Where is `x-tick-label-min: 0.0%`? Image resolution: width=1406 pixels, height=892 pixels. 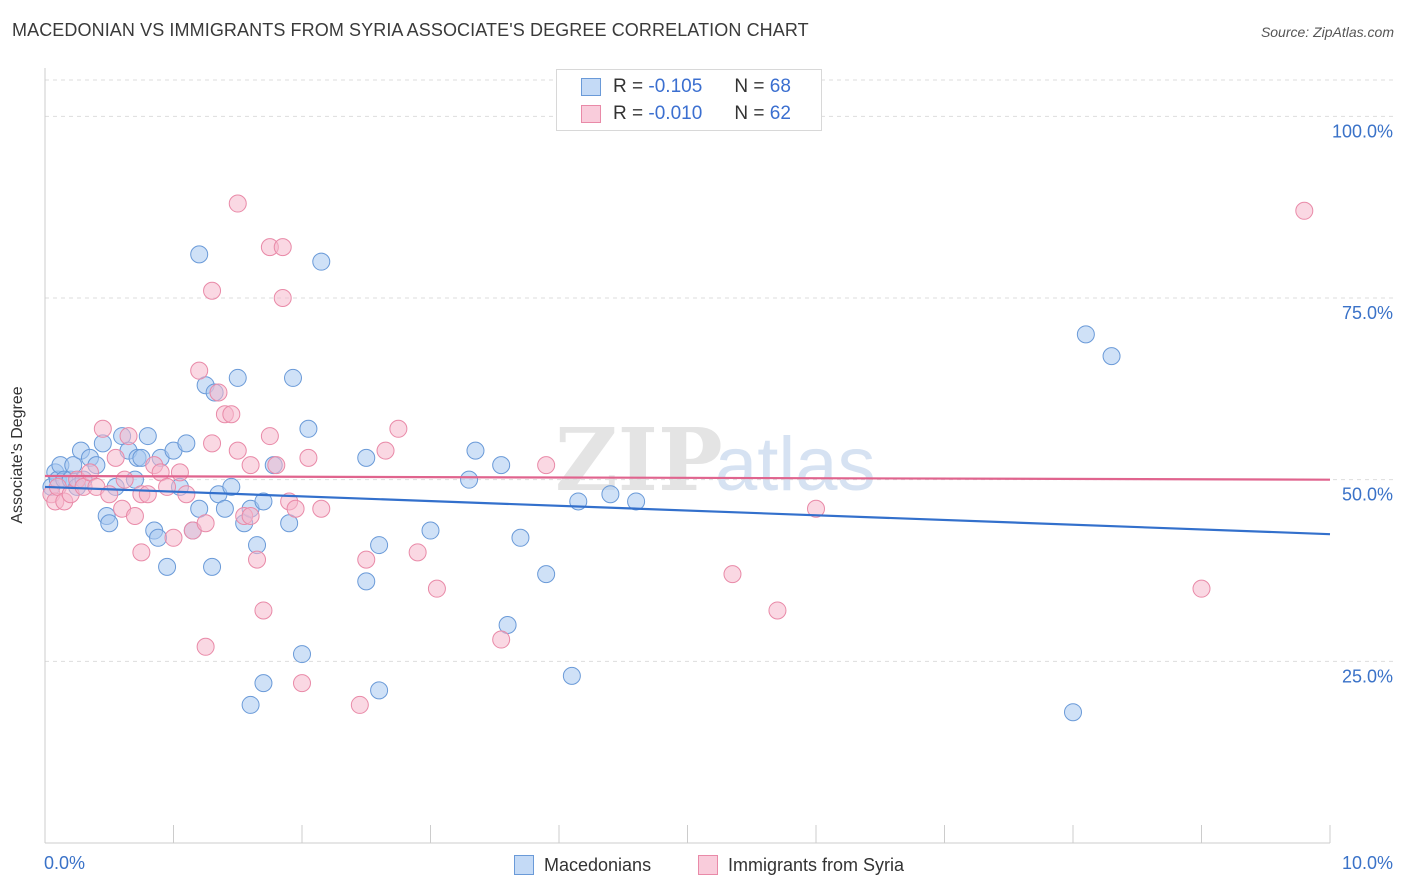 x-tick-label-min: 0.0% is located at coordinates (64, 863).